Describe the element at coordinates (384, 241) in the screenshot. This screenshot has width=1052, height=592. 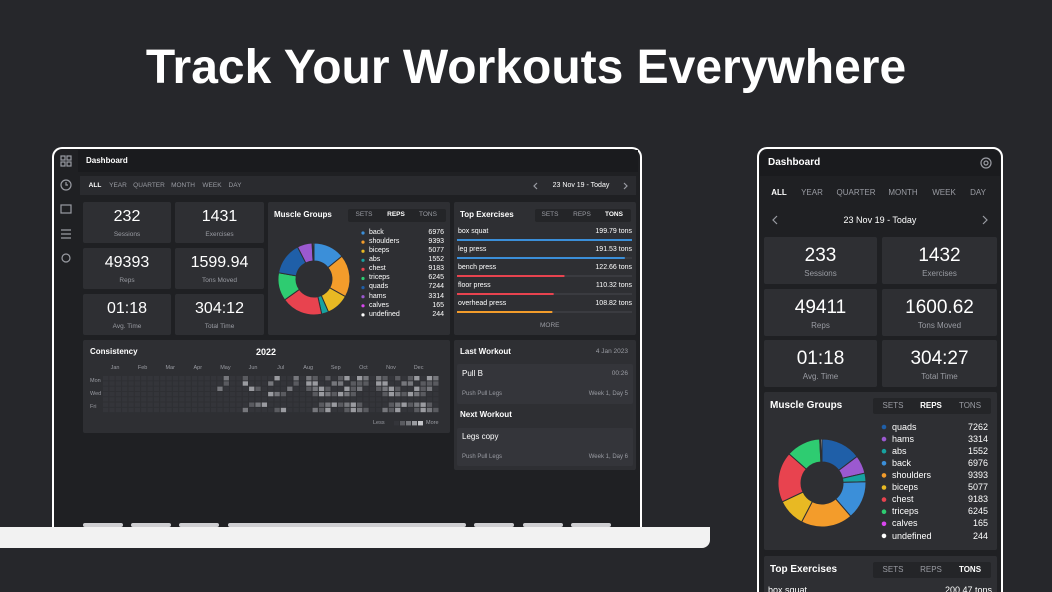
I see `legend-label: shoulders` at that location.